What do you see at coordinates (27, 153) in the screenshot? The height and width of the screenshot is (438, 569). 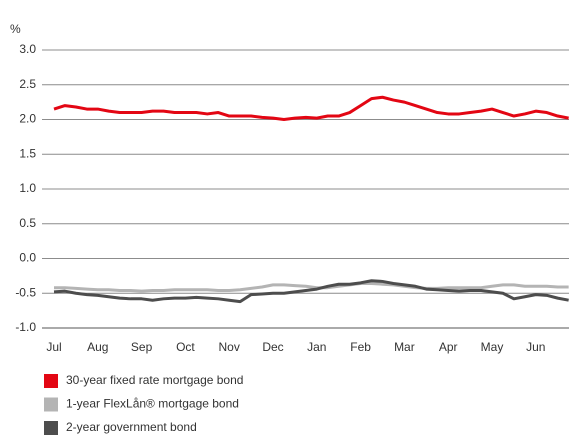 I see `y-tick-label: 1.5` at bounding box center [27, 153].